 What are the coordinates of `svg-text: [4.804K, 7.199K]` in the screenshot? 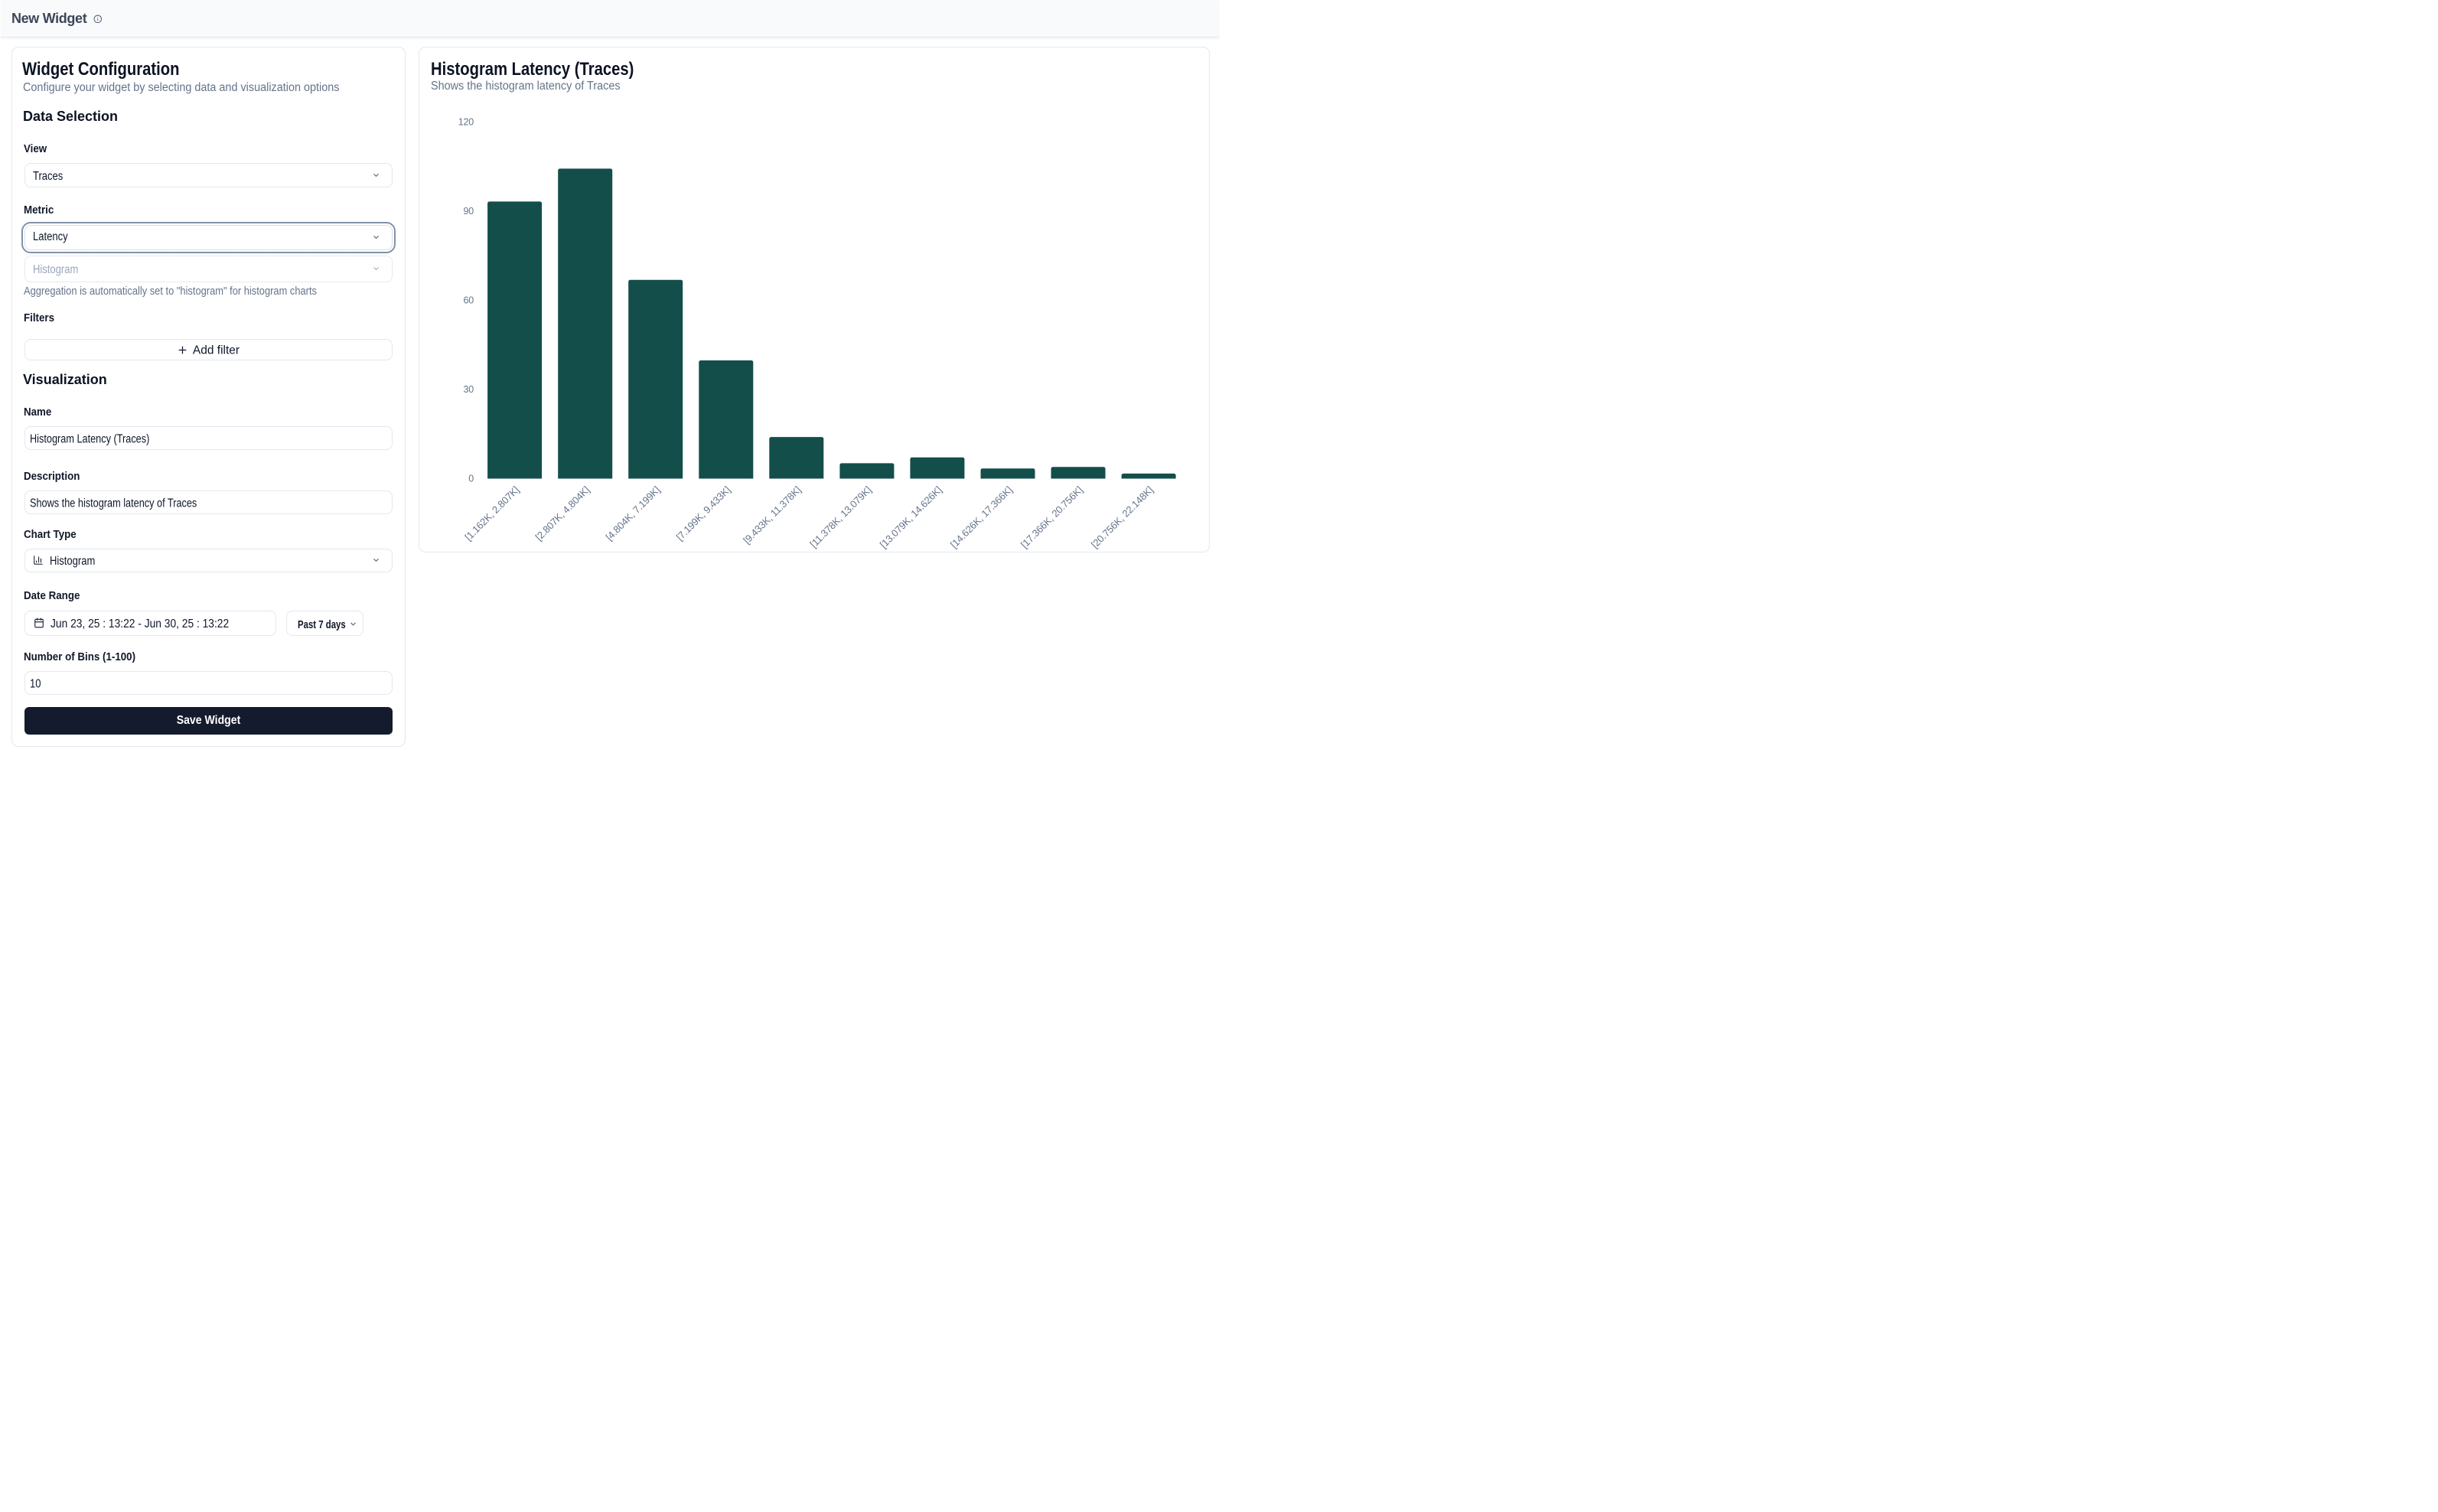 It's located at (632, 513).